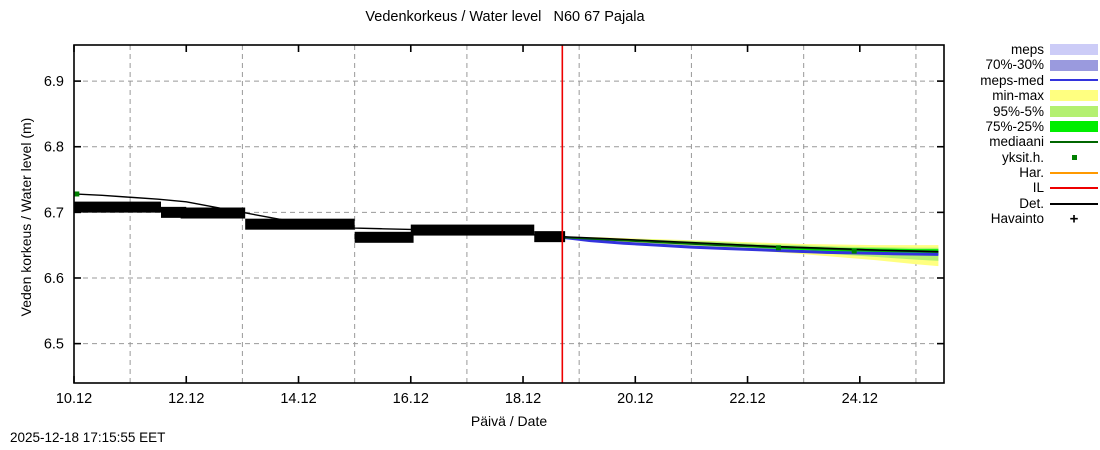 The image size is (1100, 450). What do you see at coordinates (1018, 96) in the screenshot?
I see `legend-item-label: min-max` at bounding box center [1018, 96].